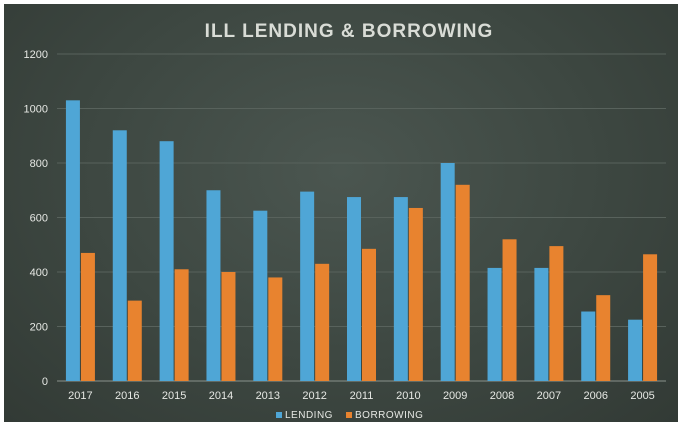 The width and height of the screenshot is (682, 426). Describe the element at coordinates (279, 415) in the screenshot. I see `legend-swatch-lending` at that location.